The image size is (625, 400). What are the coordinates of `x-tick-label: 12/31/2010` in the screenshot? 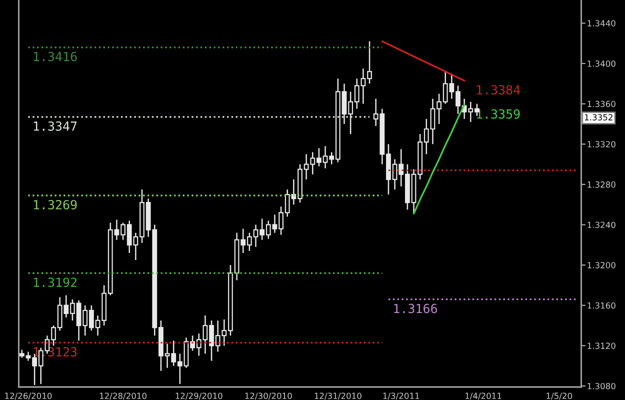 It's located at (338, 396).